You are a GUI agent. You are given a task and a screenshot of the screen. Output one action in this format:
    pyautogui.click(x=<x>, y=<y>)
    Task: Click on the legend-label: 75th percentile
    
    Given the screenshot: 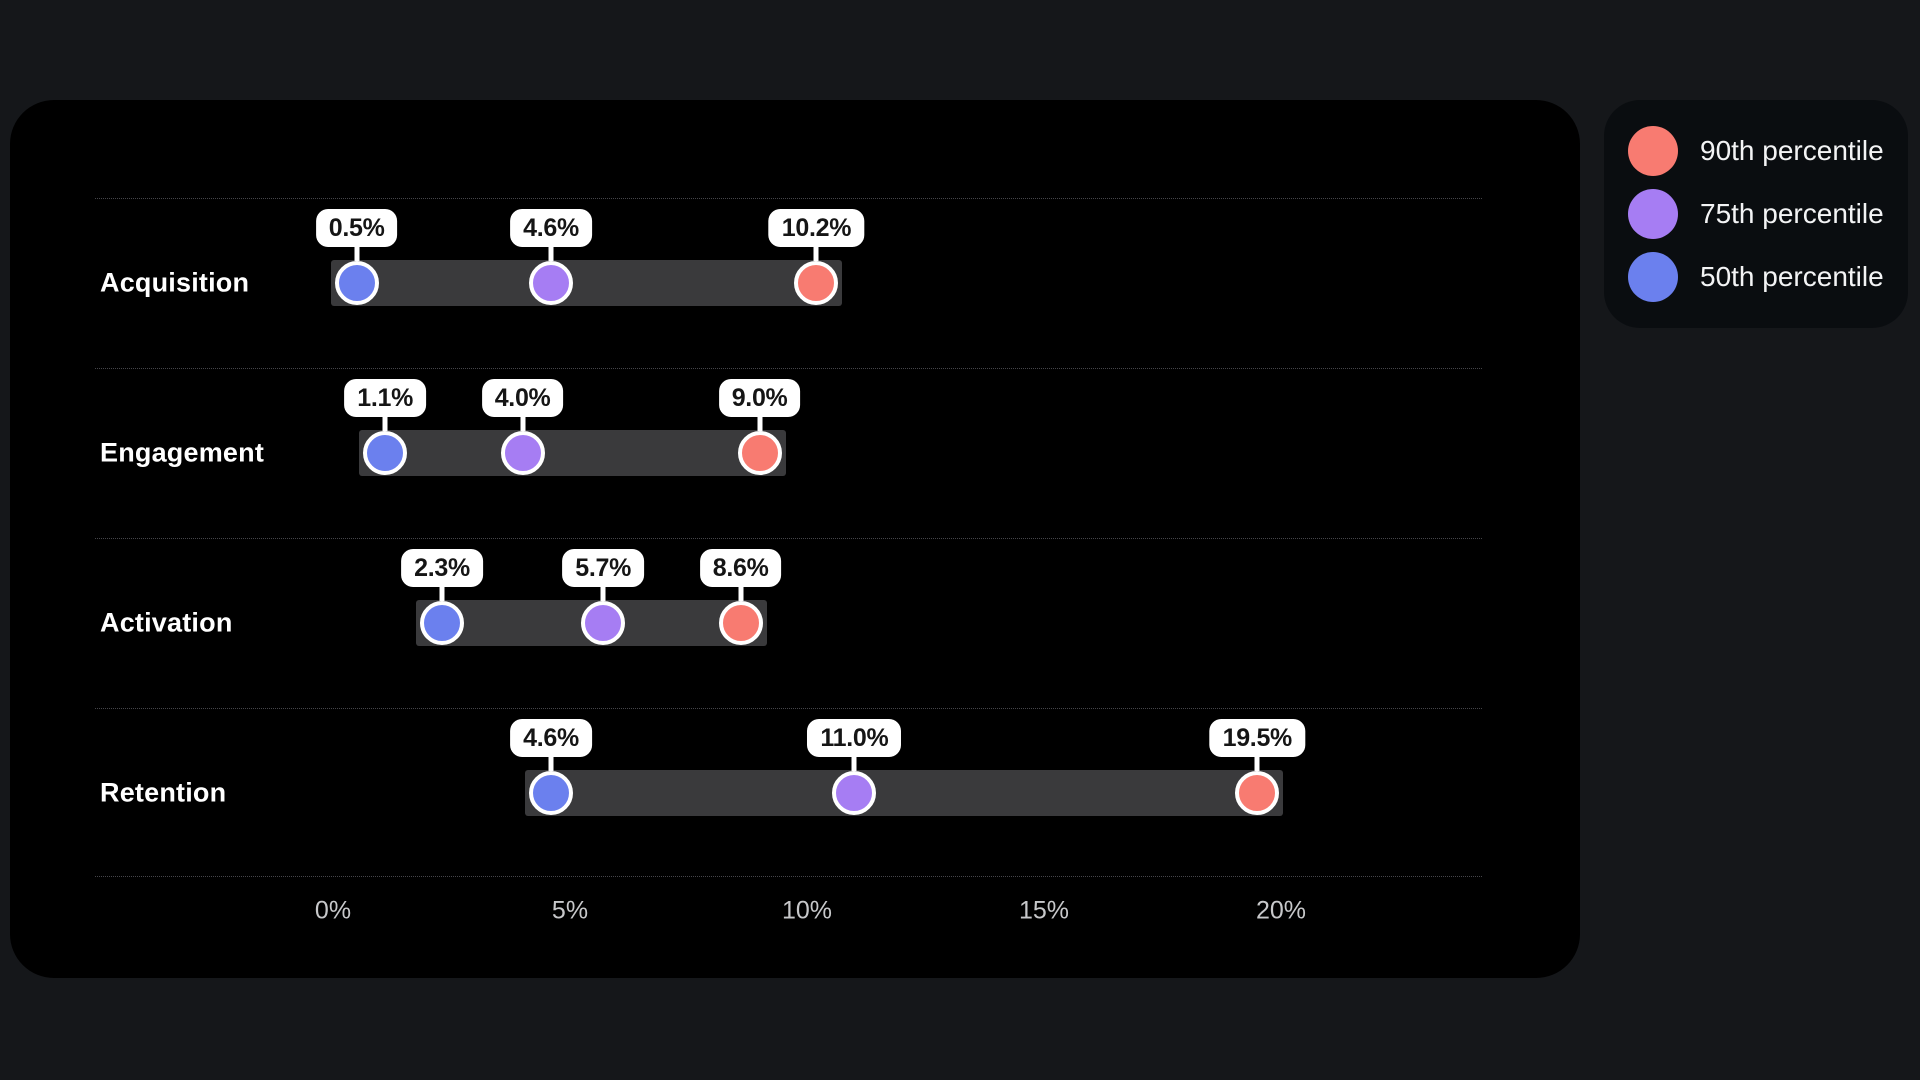 What is the action you would take?
    pyautogui.click(x=1792, y=213)
    